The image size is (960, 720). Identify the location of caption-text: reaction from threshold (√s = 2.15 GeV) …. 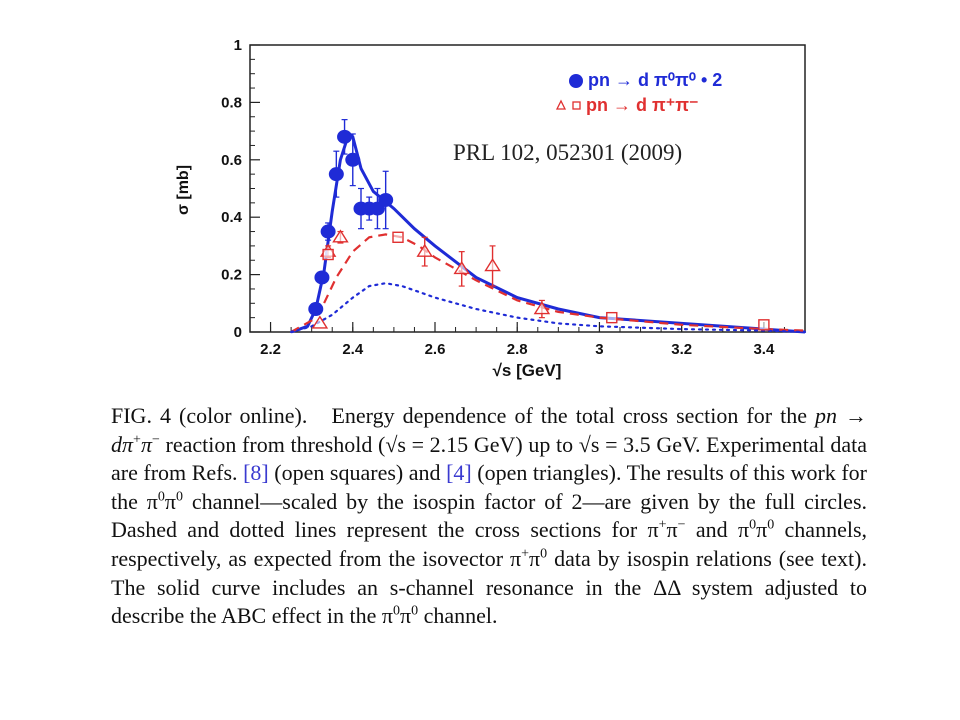
(489, 458).